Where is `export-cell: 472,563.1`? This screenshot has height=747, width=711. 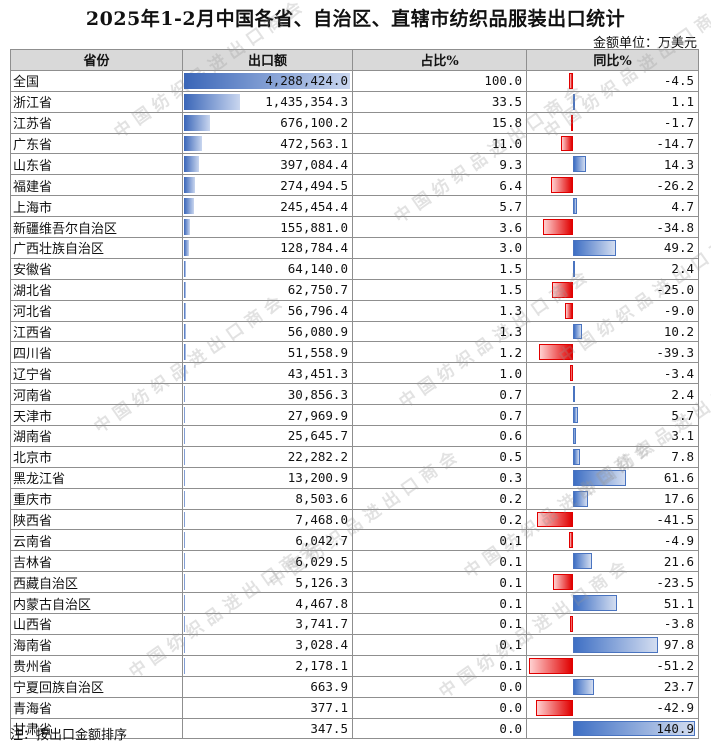 export-cell: 472,563.1 is located at coordinates (267, 143).